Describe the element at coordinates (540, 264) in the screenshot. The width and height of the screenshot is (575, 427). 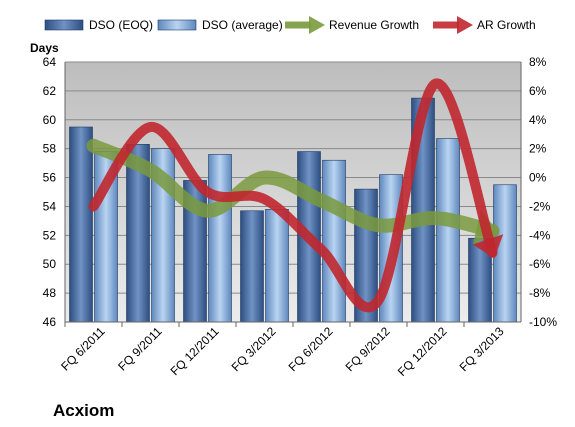
I see `y-right-tick-2: -6%` at that location.